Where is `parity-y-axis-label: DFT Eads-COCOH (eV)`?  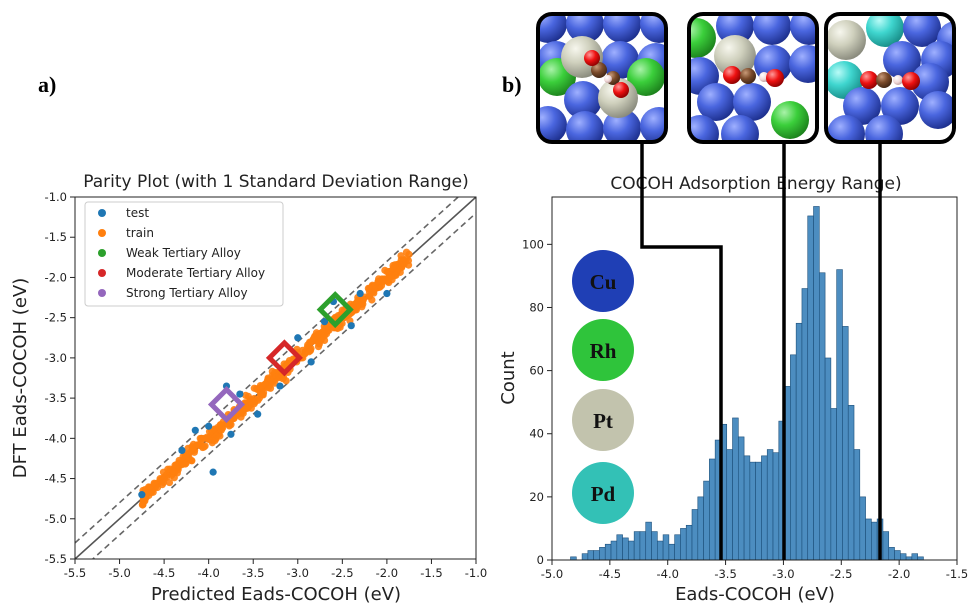 parity-y-axis-label: DFT Eads-COCOH (eV) is located at coordinates (20, 378).